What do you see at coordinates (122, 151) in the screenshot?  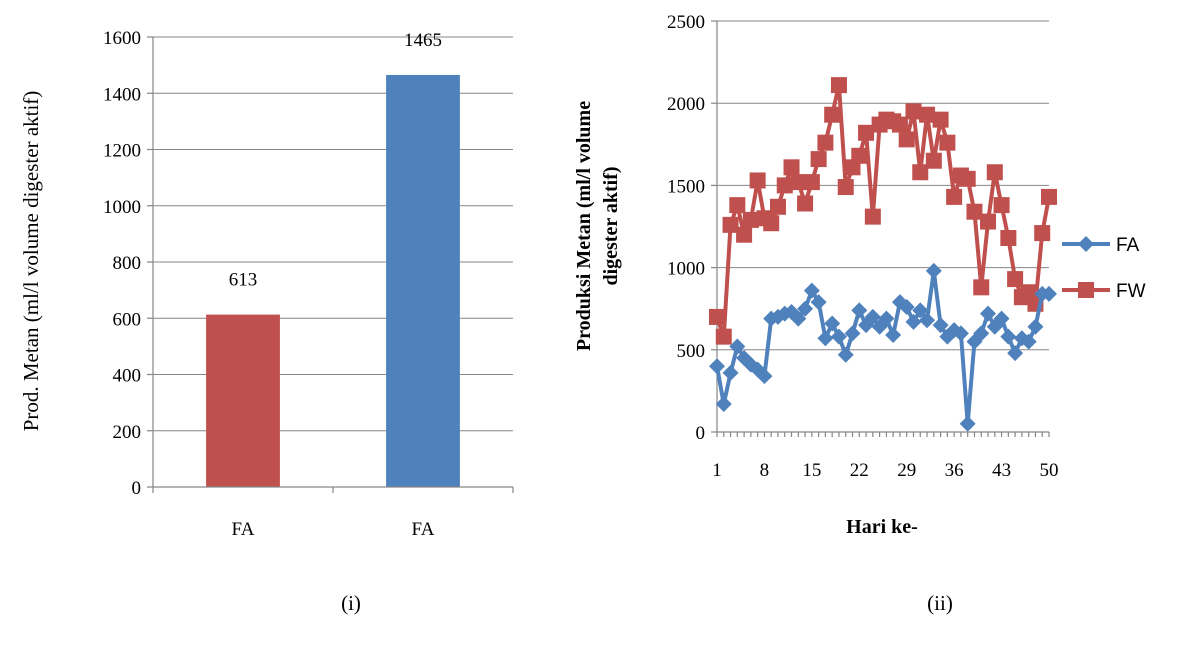 I see `bar-ytick-label: 1200` at bounding box center [122, 151].